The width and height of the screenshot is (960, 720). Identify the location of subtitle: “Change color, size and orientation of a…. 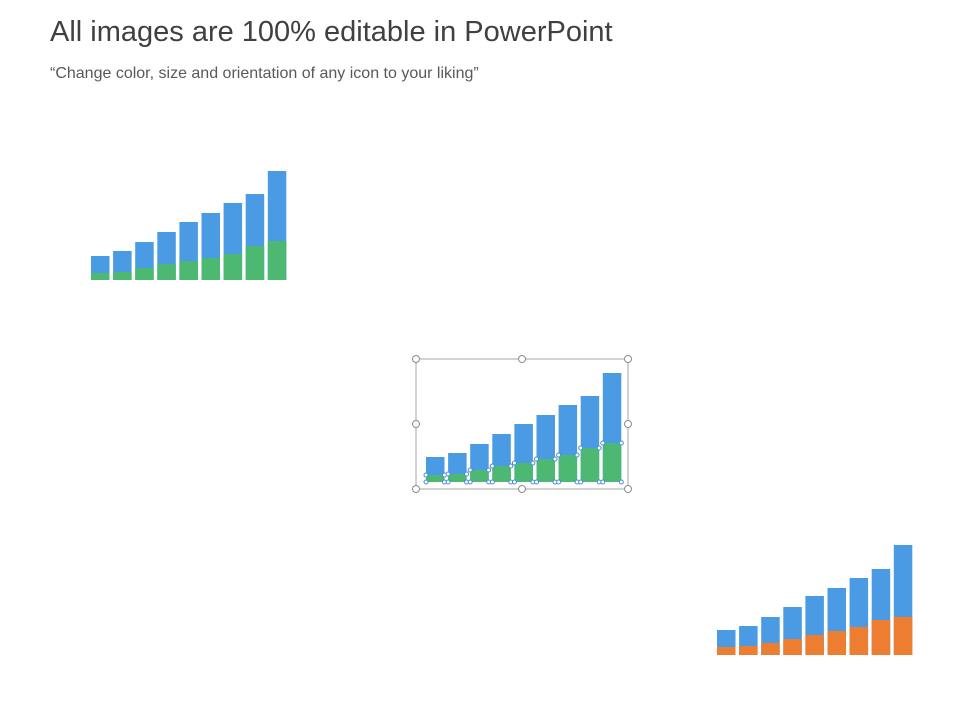
(264, 73).